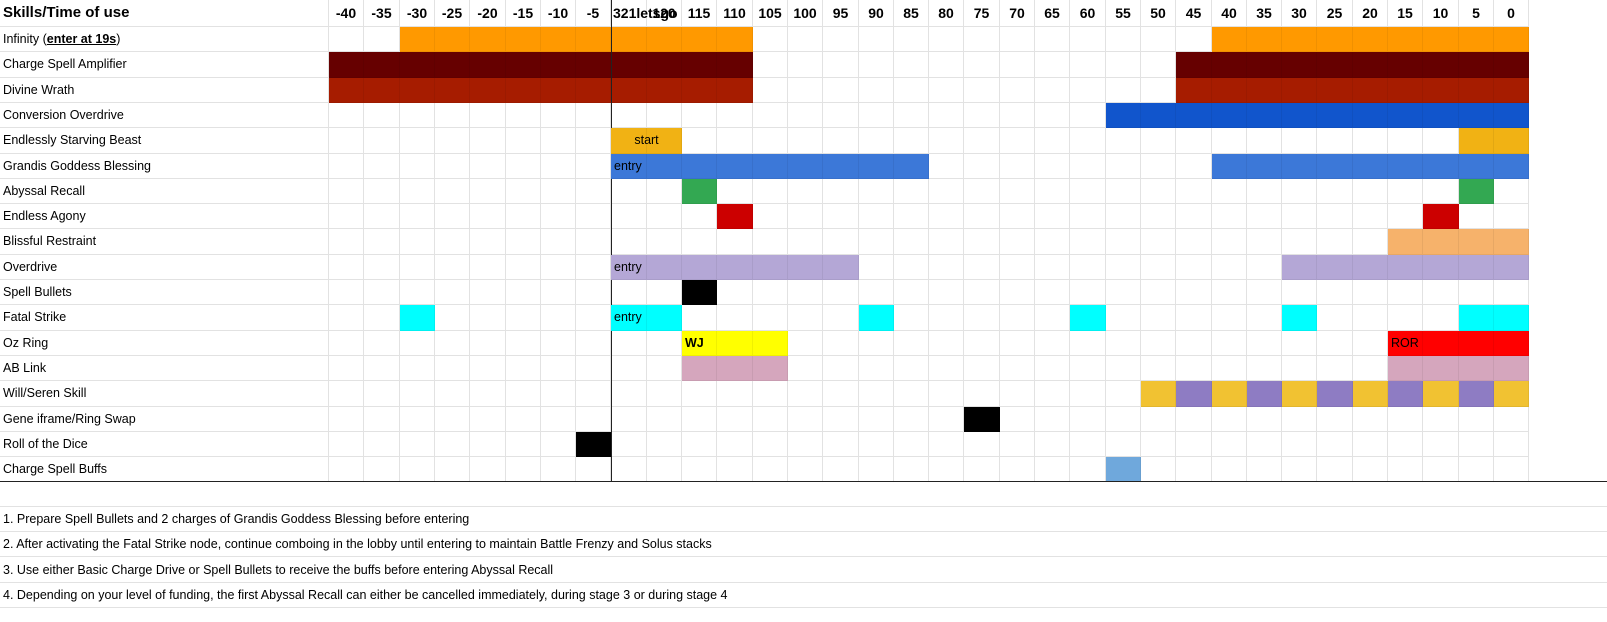  What do you see at coordinates (628, 166) in the screenshot?
I see `fill-label: entry` at bounding box center [628, 166].